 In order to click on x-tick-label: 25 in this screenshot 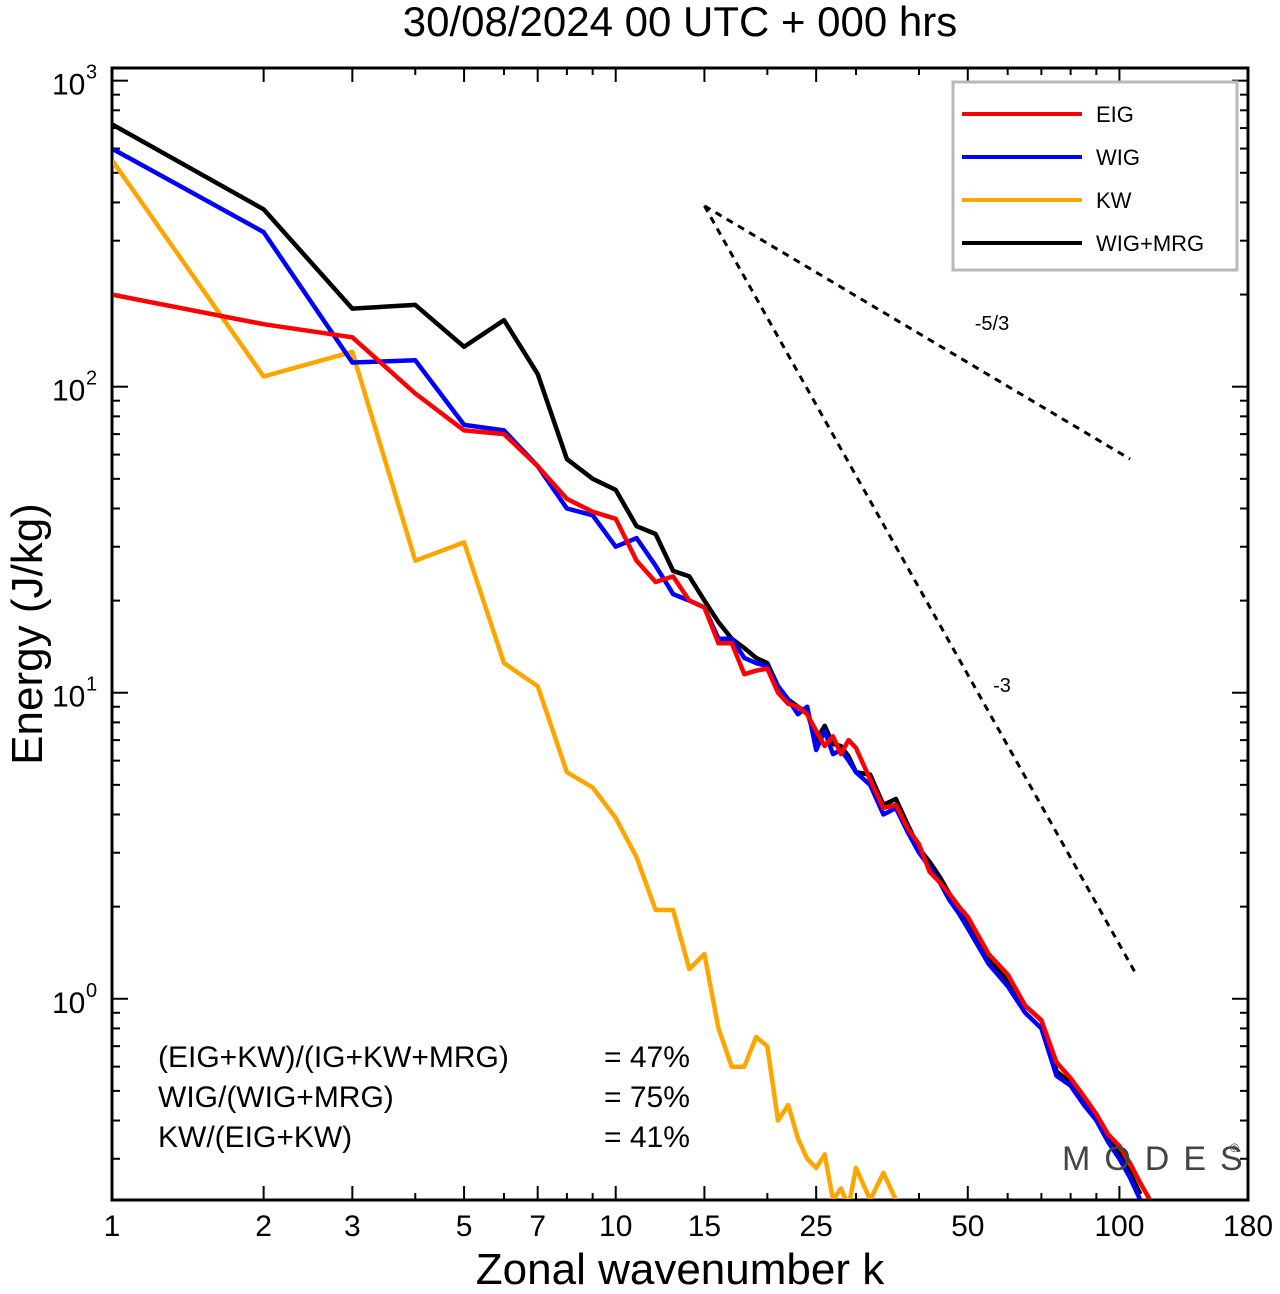, I will do `click(815, 1226)`.